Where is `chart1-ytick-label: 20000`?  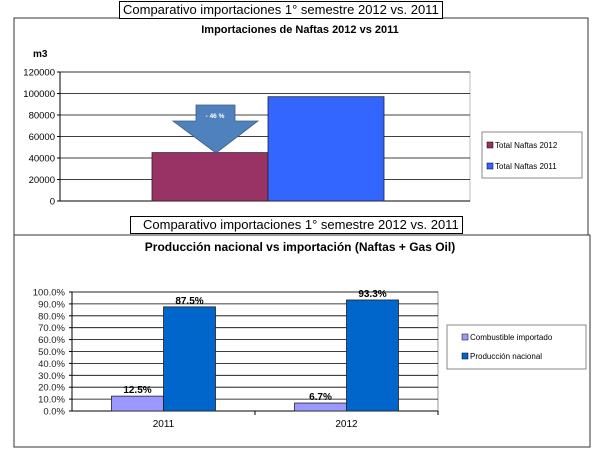 chart1-ytick-label: 20000 is located at coordinates (42, 180).